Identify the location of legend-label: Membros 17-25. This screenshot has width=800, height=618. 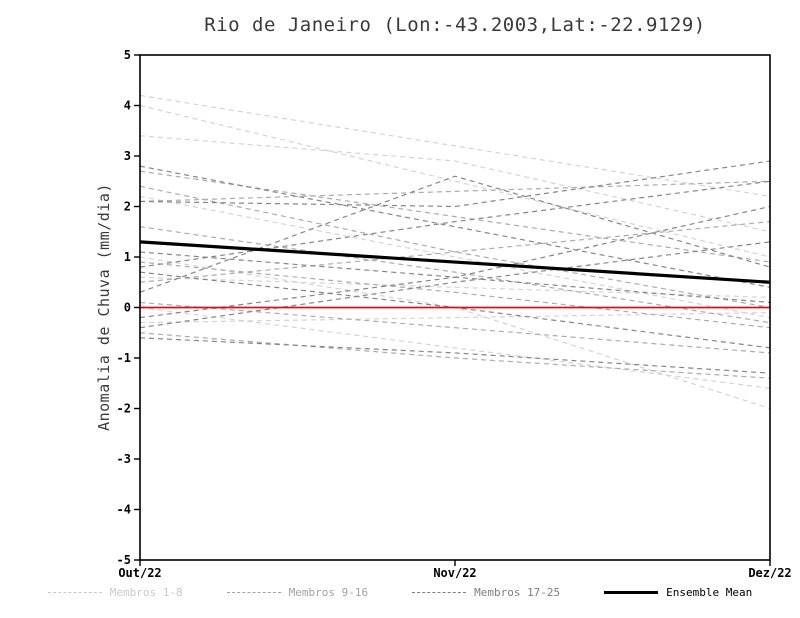
(517, 592).